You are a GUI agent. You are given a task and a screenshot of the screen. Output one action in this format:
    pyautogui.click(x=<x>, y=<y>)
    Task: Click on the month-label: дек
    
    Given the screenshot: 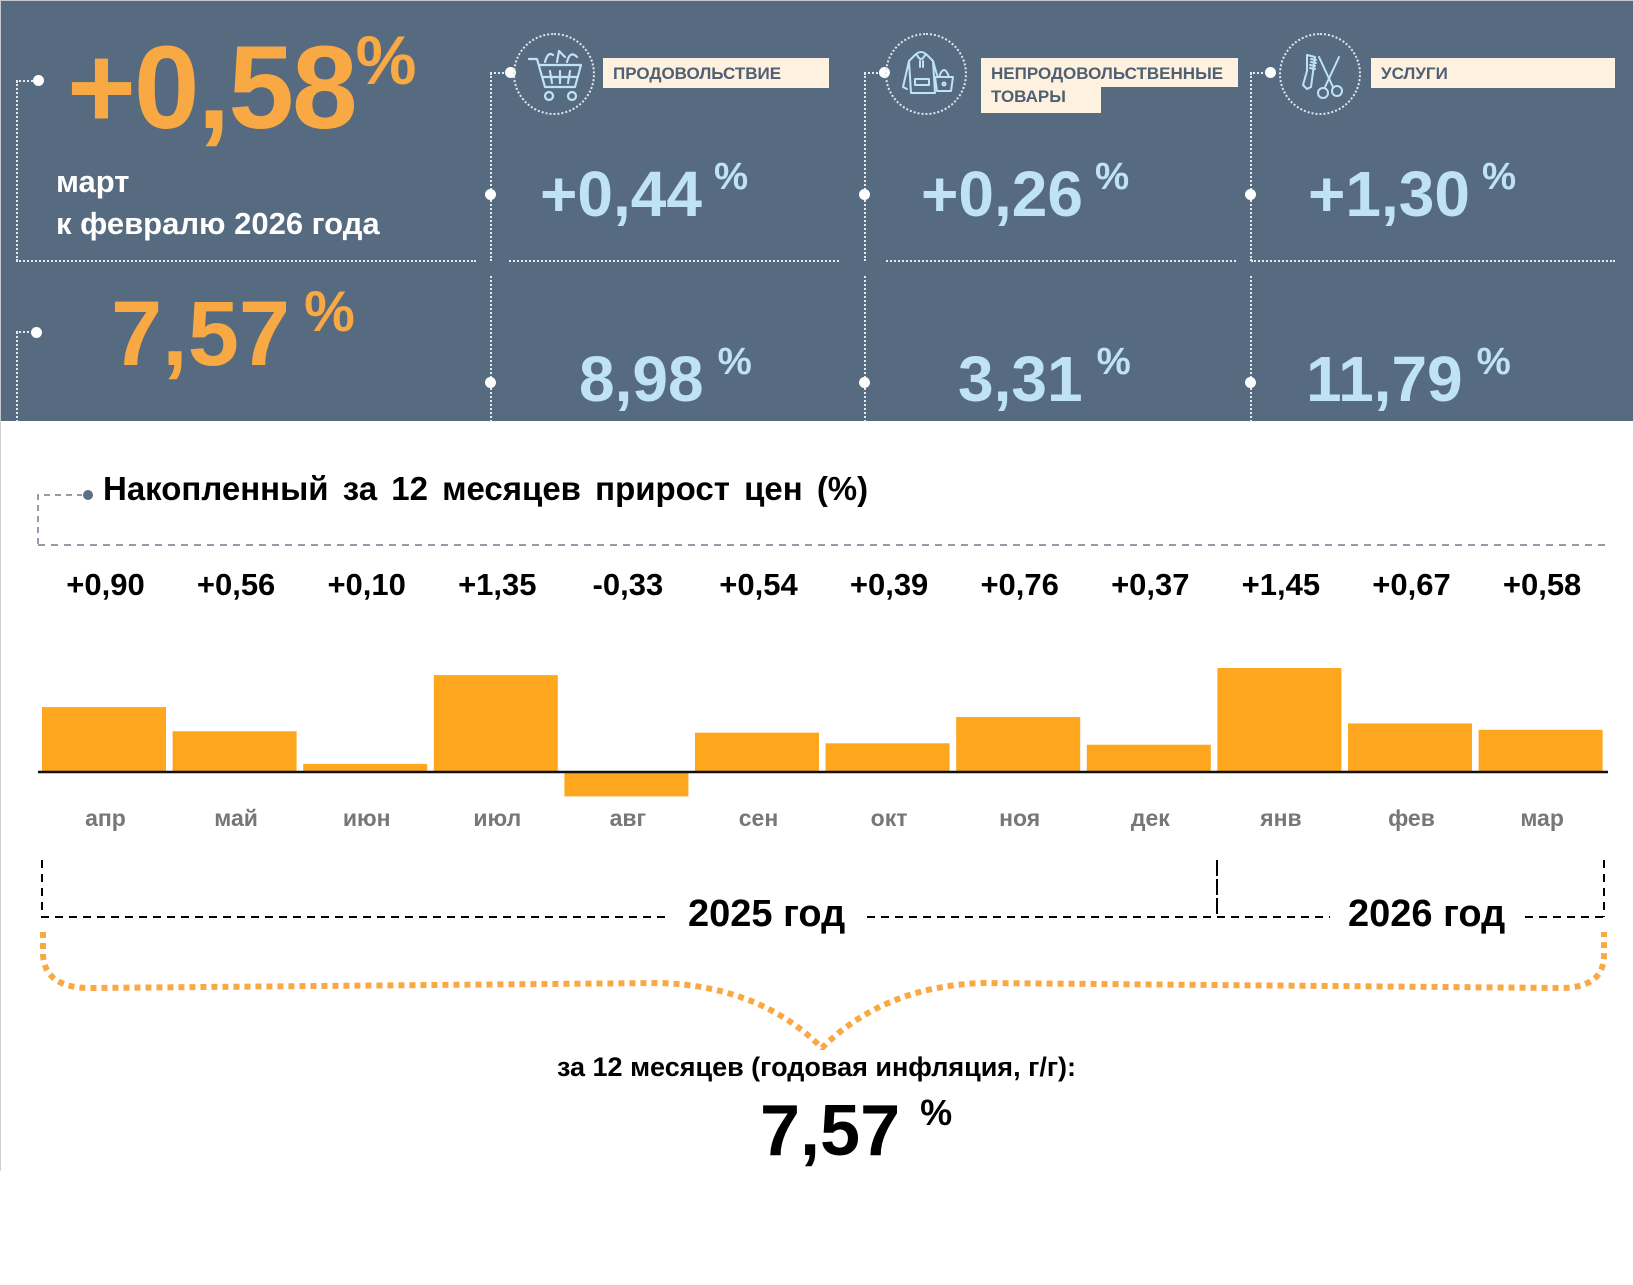 What is the action you would take?
    pyautogui.click(x=1150, y=818)
    